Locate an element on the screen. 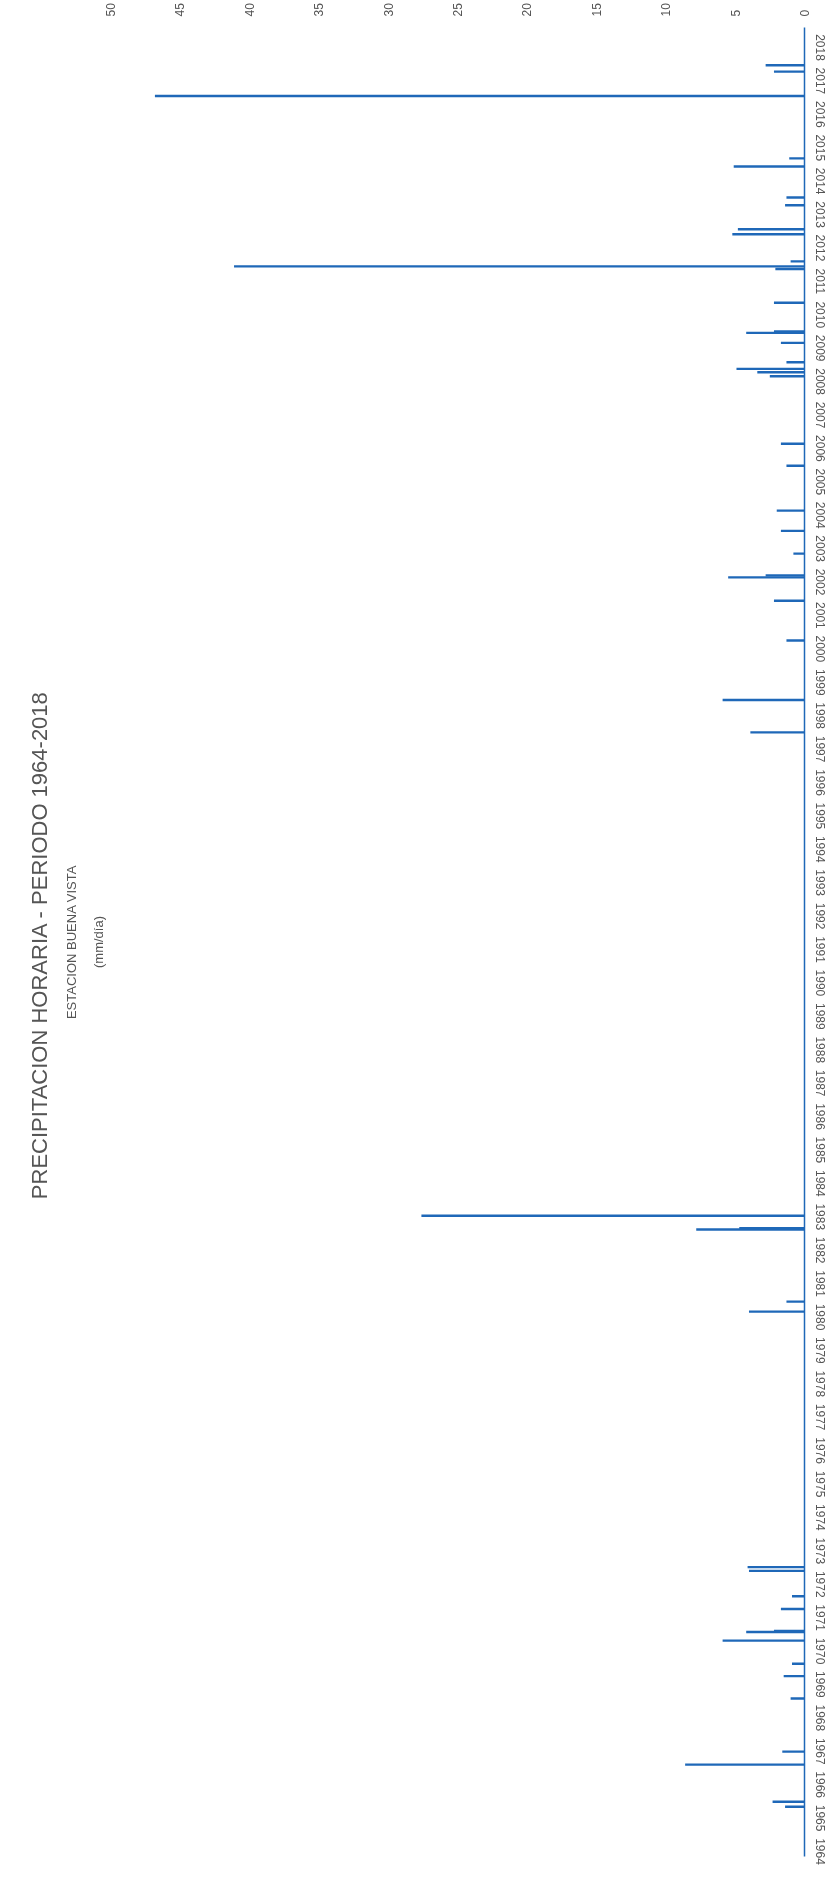  y-tick-label: 2014 is located at coordinates (819, 181).